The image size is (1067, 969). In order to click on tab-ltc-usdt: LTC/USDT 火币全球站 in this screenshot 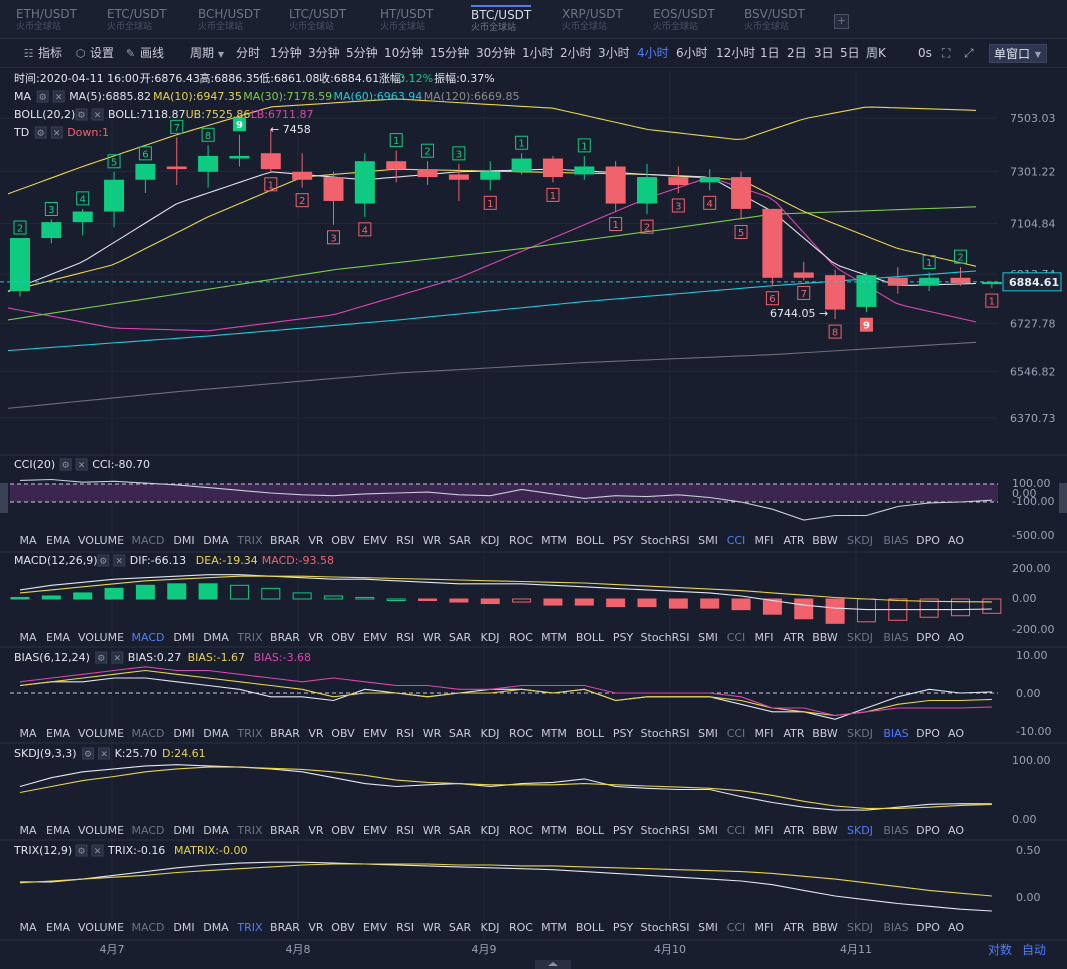, I will do `click(317, 22)`.